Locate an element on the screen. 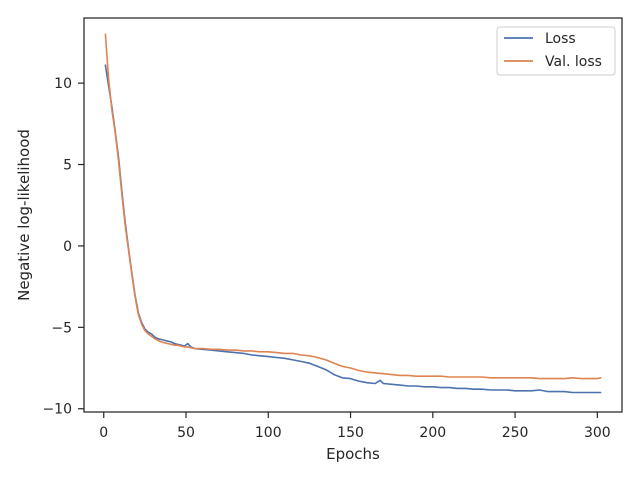  legend-box is located at coordinates (556, 51).